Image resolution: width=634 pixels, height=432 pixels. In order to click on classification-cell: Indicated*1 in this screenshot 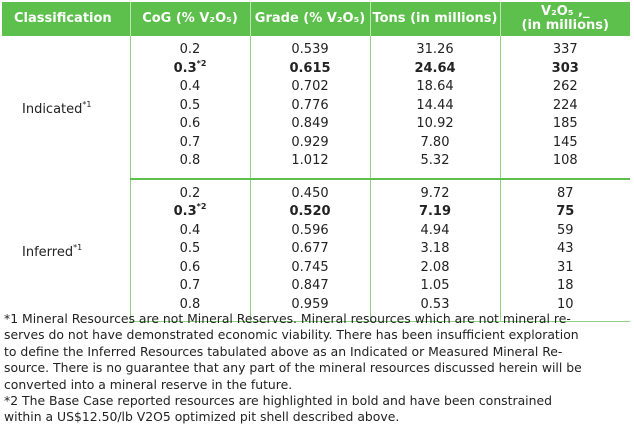, I will do `click(66, 110)`.